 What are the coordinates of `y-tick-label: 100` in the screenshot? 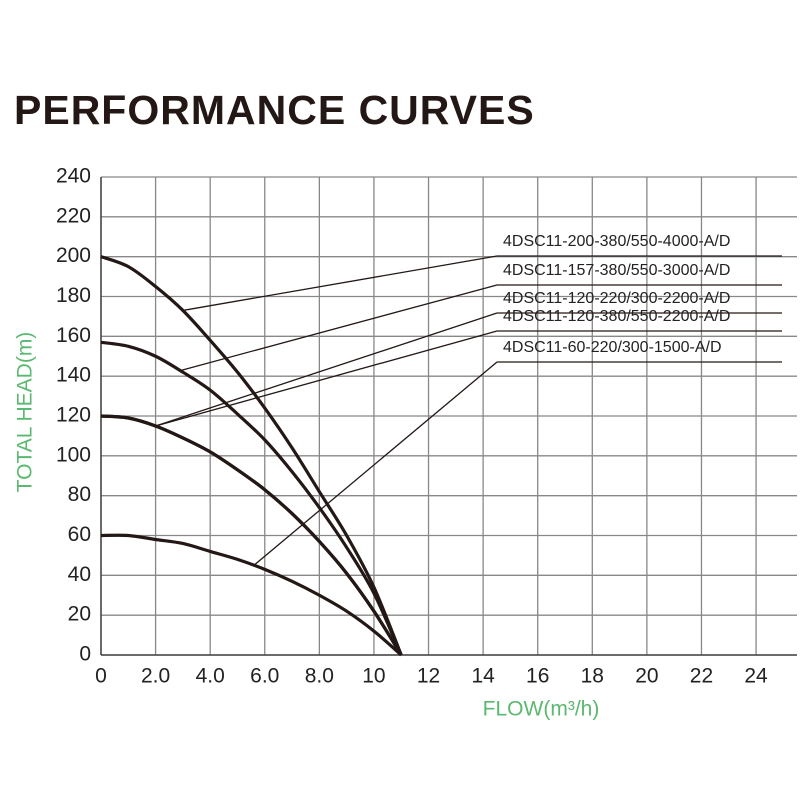 It's located at (73, 454).